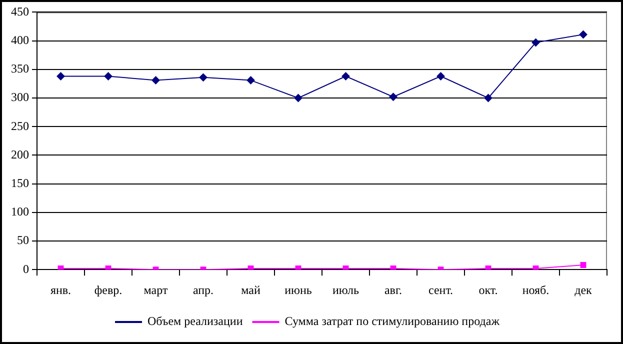  I want to click on x-tick-label: авг., so click(393, 289).